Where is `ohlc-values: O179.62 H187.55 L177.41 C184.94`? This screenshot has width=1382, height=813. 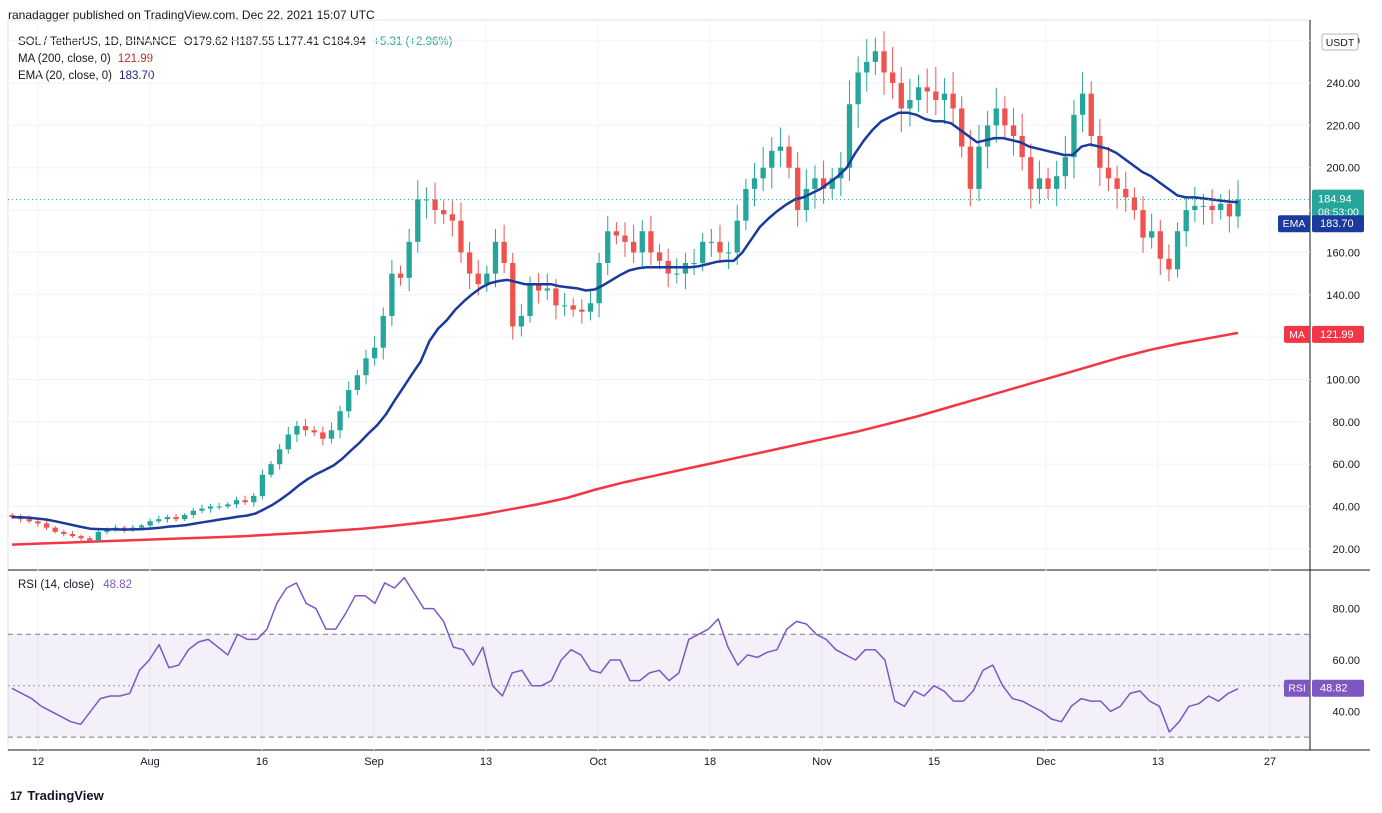 ohlc-values: O179.62 H187.55 L177.41 C184.94 is located at coordinates (274, 42).